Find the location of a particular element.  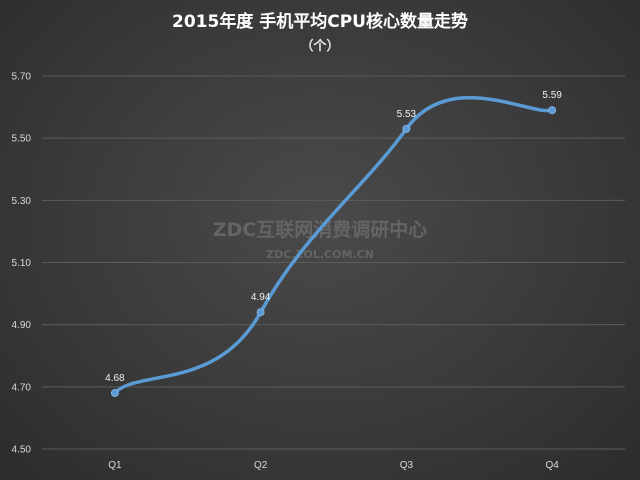

data-label: 5.53 is located at coordinates (407, 114).